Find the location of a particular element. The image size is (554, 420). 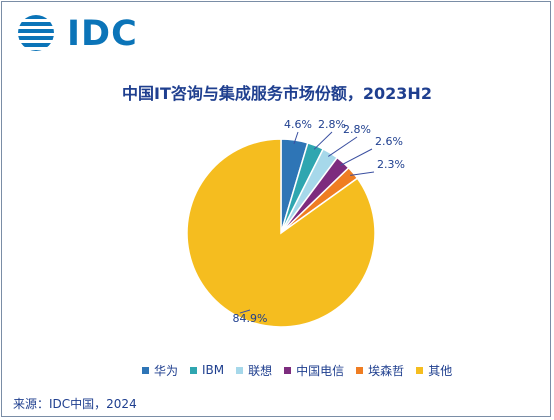

legend-swatch-lenovo is located at coordinates (240, 370).